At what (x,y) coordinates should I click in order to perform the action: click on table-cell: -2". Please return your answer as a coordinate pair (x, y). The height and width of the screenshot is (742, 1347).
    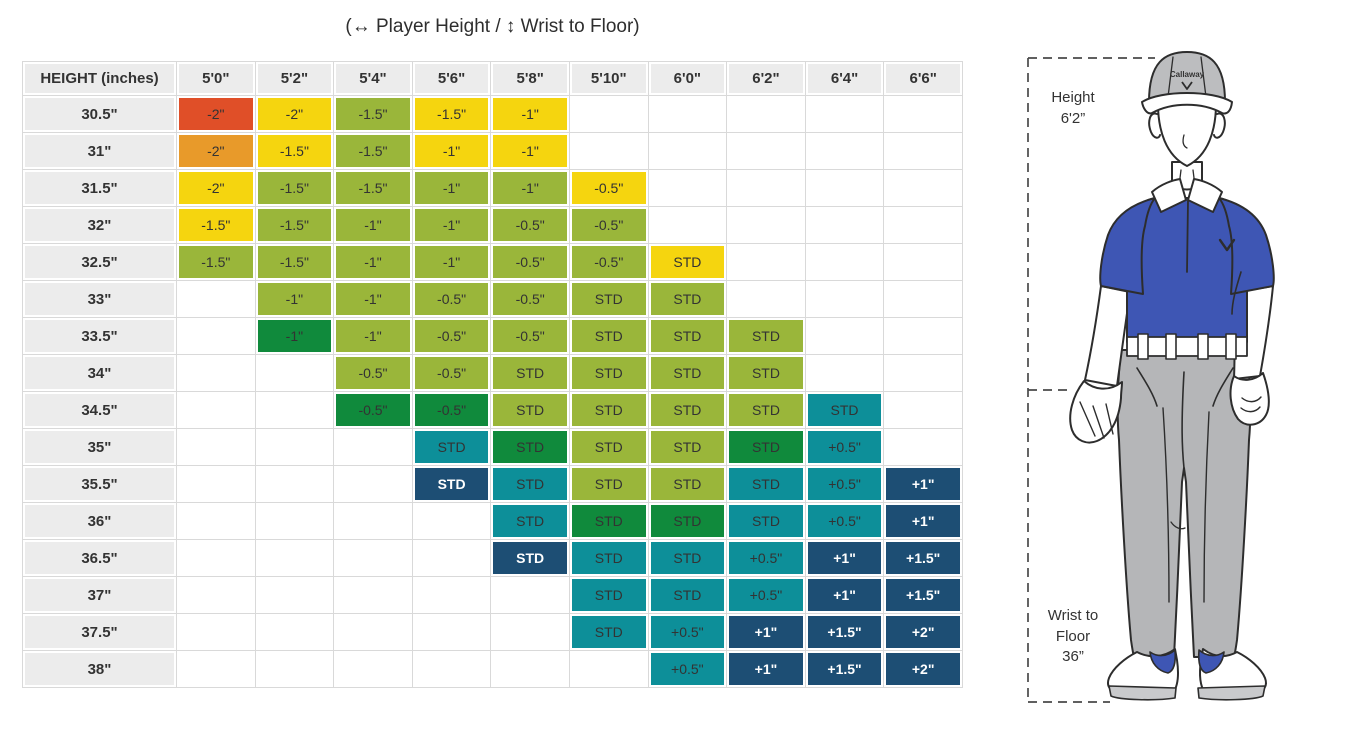
    Looking at the image, I should click on (216, 188).